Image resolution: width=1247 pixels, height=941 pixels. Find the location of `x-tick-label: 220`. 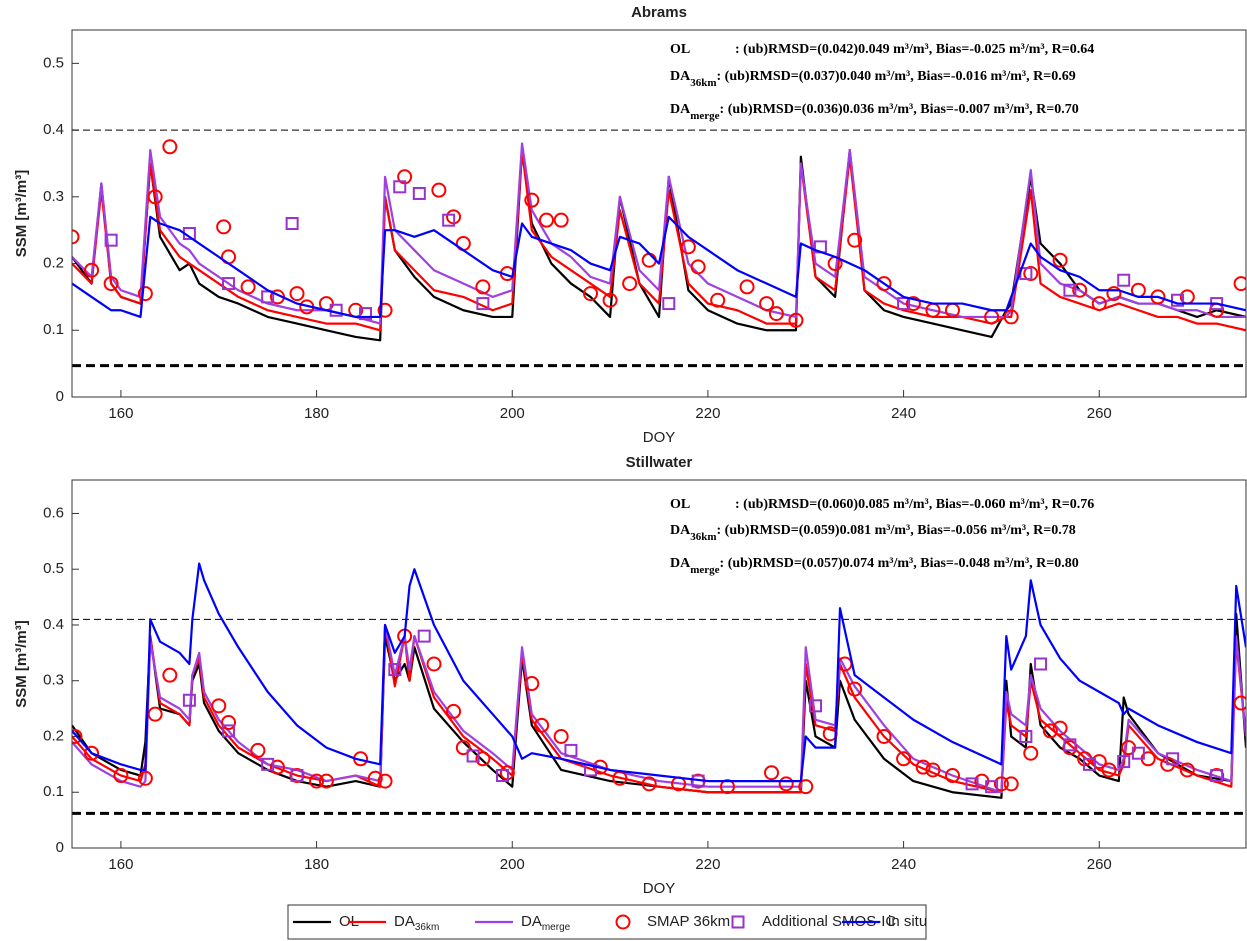

x-tick-label: 220 is located at coordinates (707, 864).